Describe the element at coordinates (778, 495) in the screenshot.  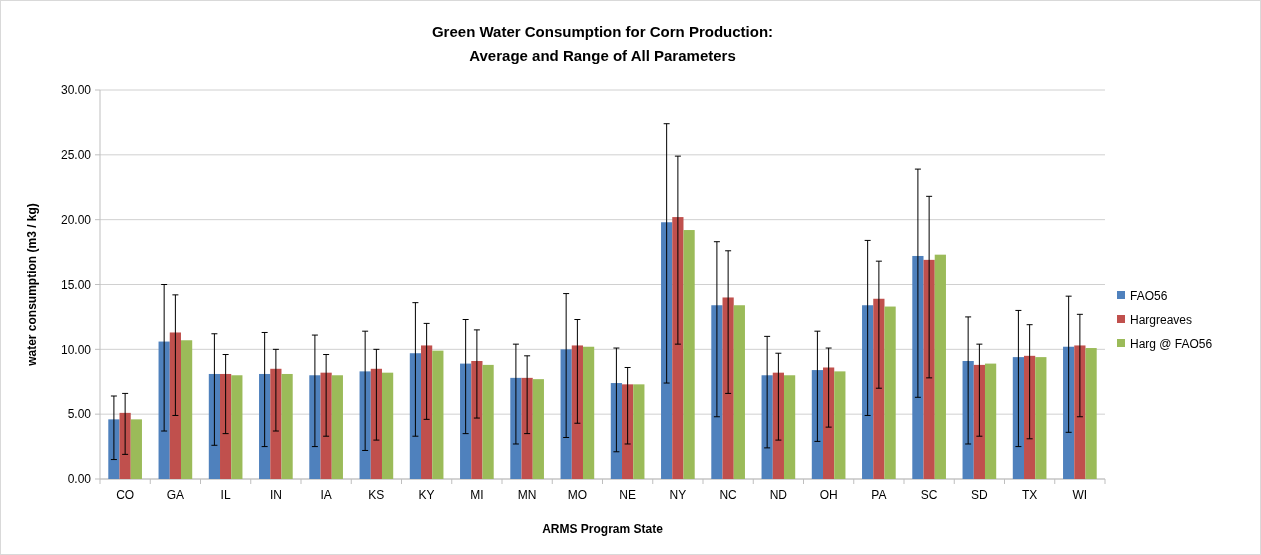
I see `x-tick-label: ND` at that location.